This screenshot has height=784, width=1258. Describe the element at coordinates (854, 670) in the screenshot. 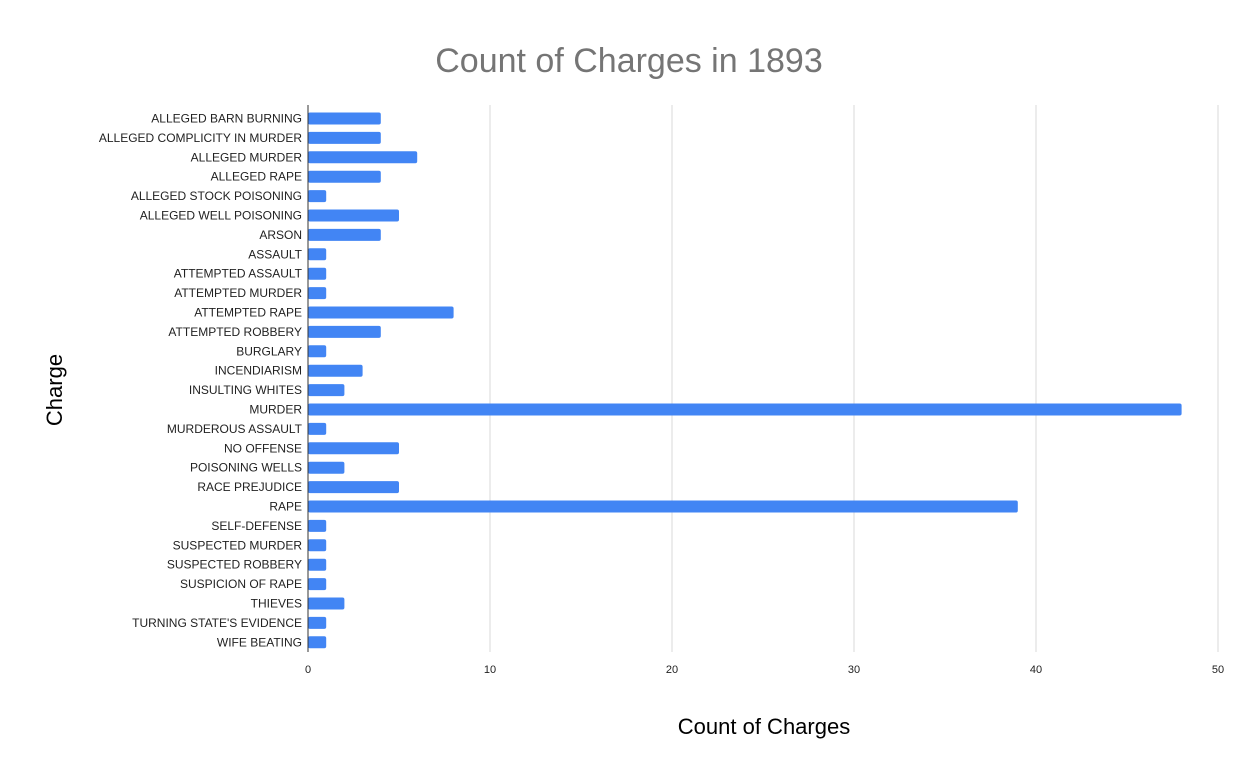

I see `x-tick-label: 30` at that location.